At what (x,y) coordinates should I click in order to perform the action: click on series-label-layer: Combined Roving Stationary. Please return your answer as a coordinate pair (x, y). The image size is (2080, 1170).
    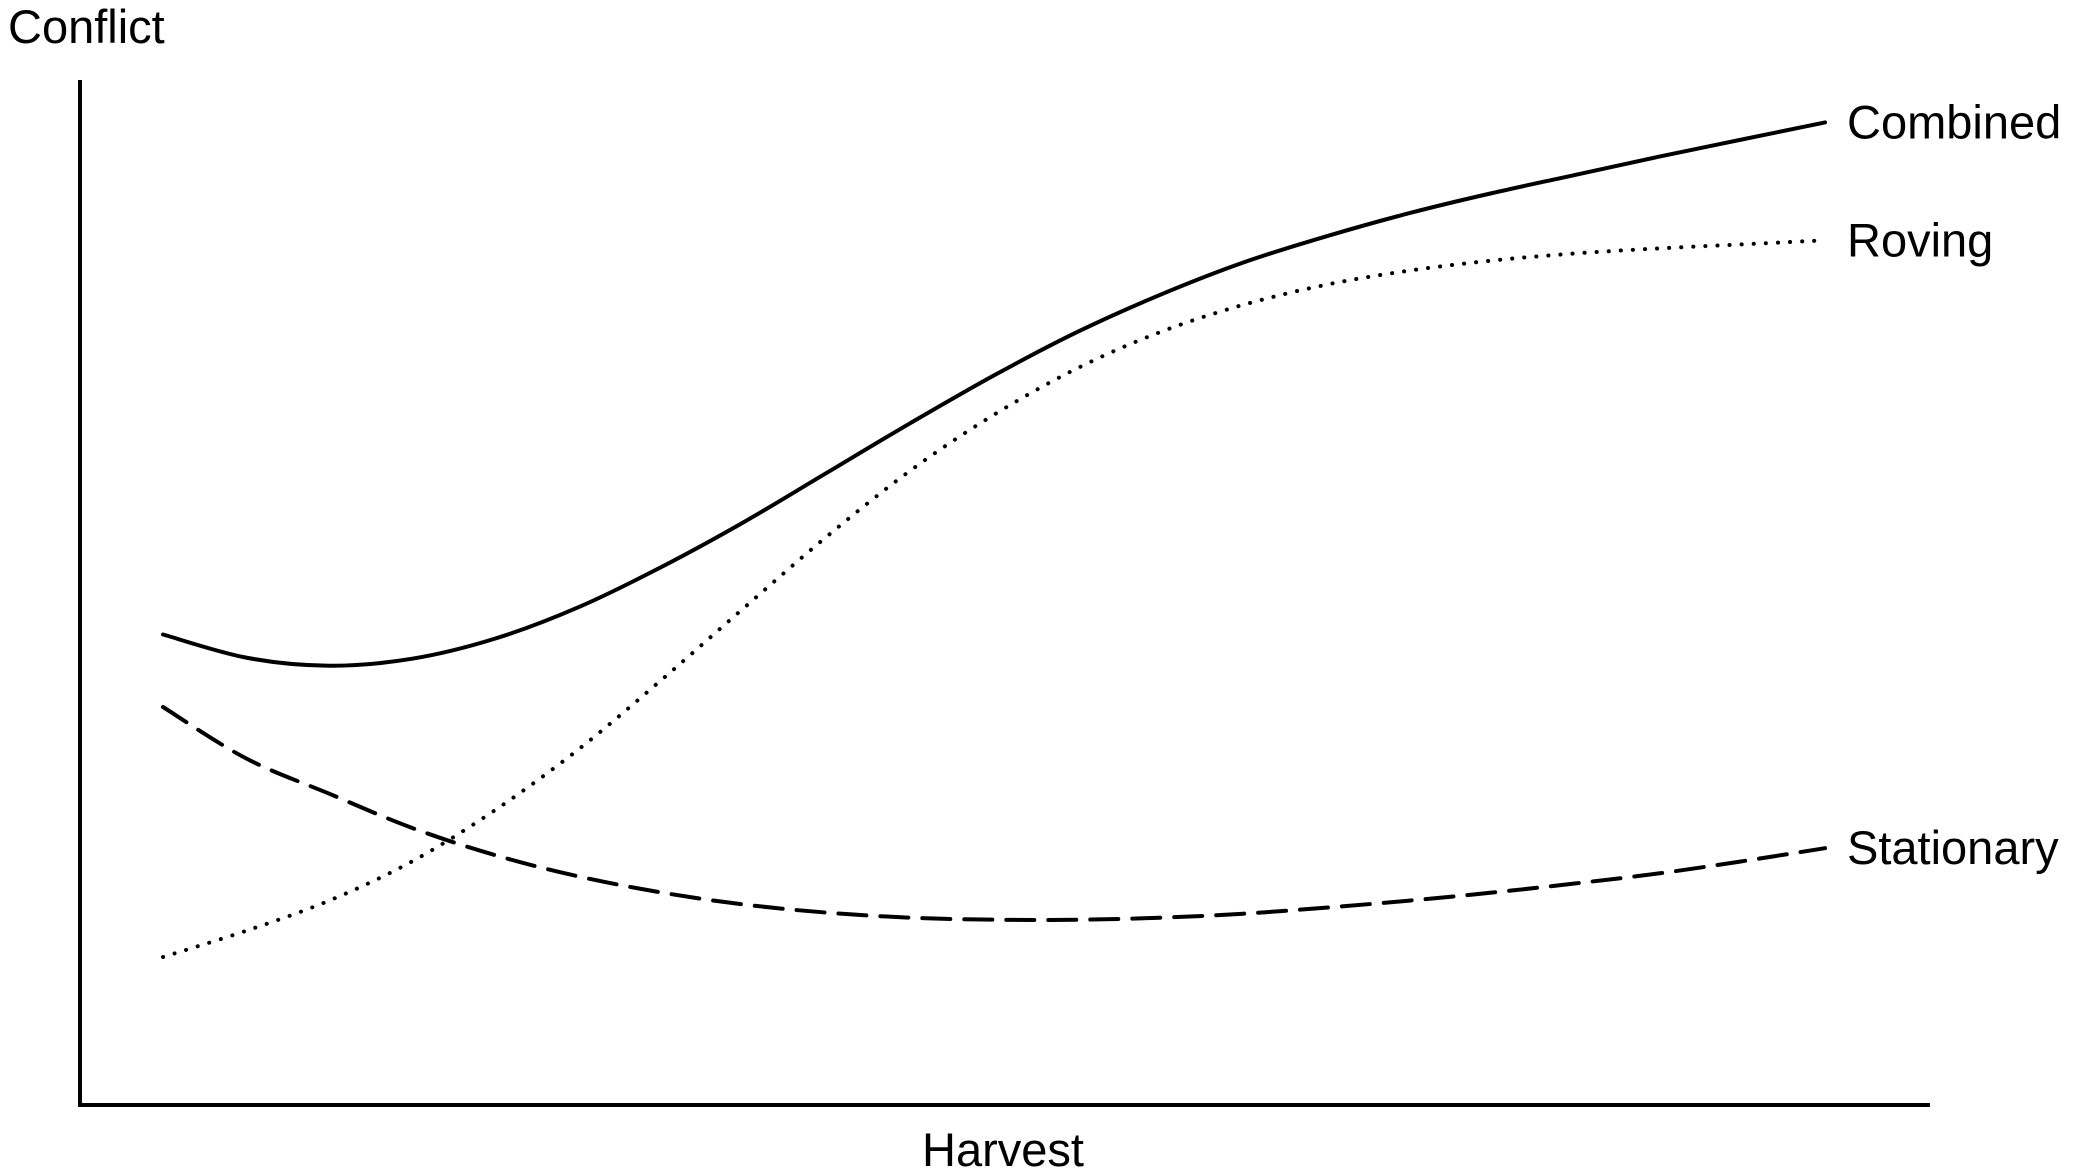
    Looking at the image, I should click on (1954, 484).